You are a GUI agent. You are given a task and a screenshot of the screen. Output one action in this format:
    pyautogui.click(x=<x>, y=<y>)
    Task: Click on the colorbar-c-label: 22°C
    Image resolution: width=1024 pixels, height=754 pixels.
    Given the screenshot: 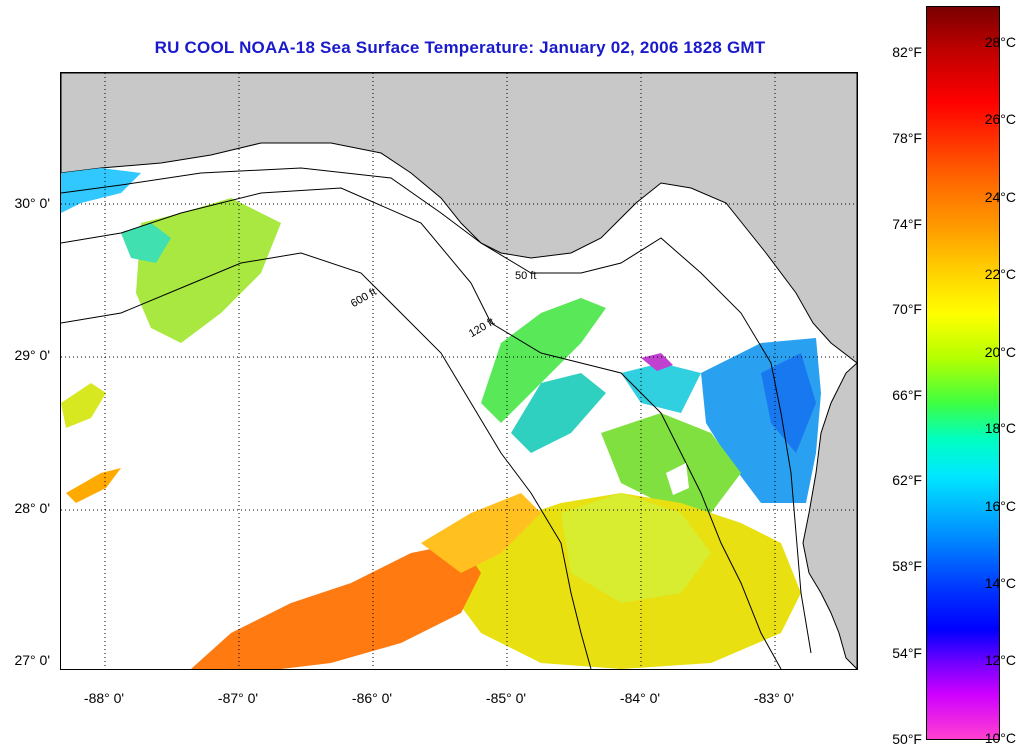 What is the action you would take?
    pyautogui.click(x=1000, y=274)
    